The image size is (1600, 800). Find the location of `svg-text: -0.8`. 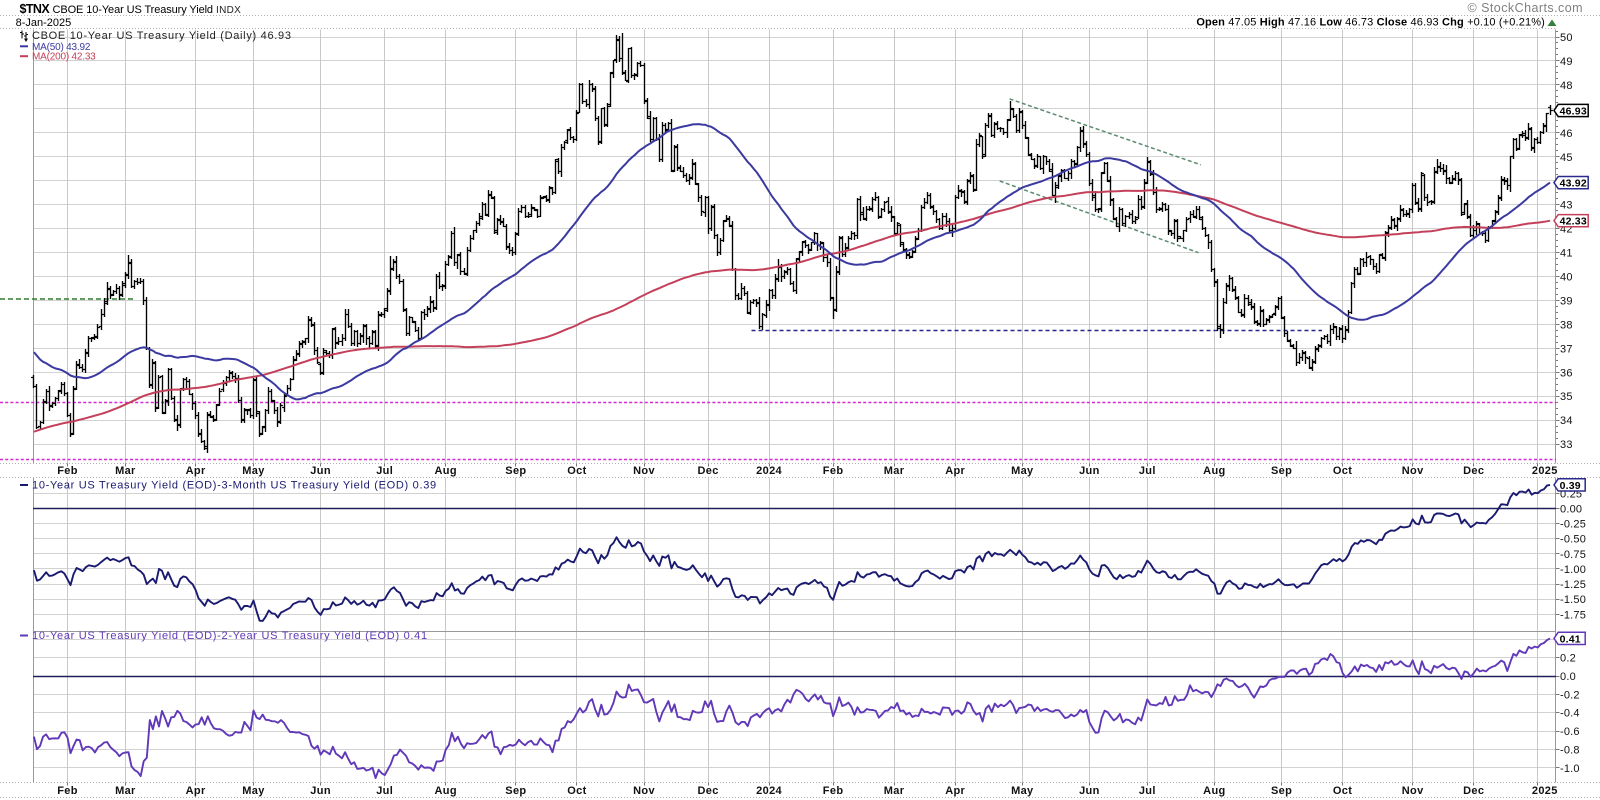

svg-text: -0.8 is located at coordinates (1570, 750).